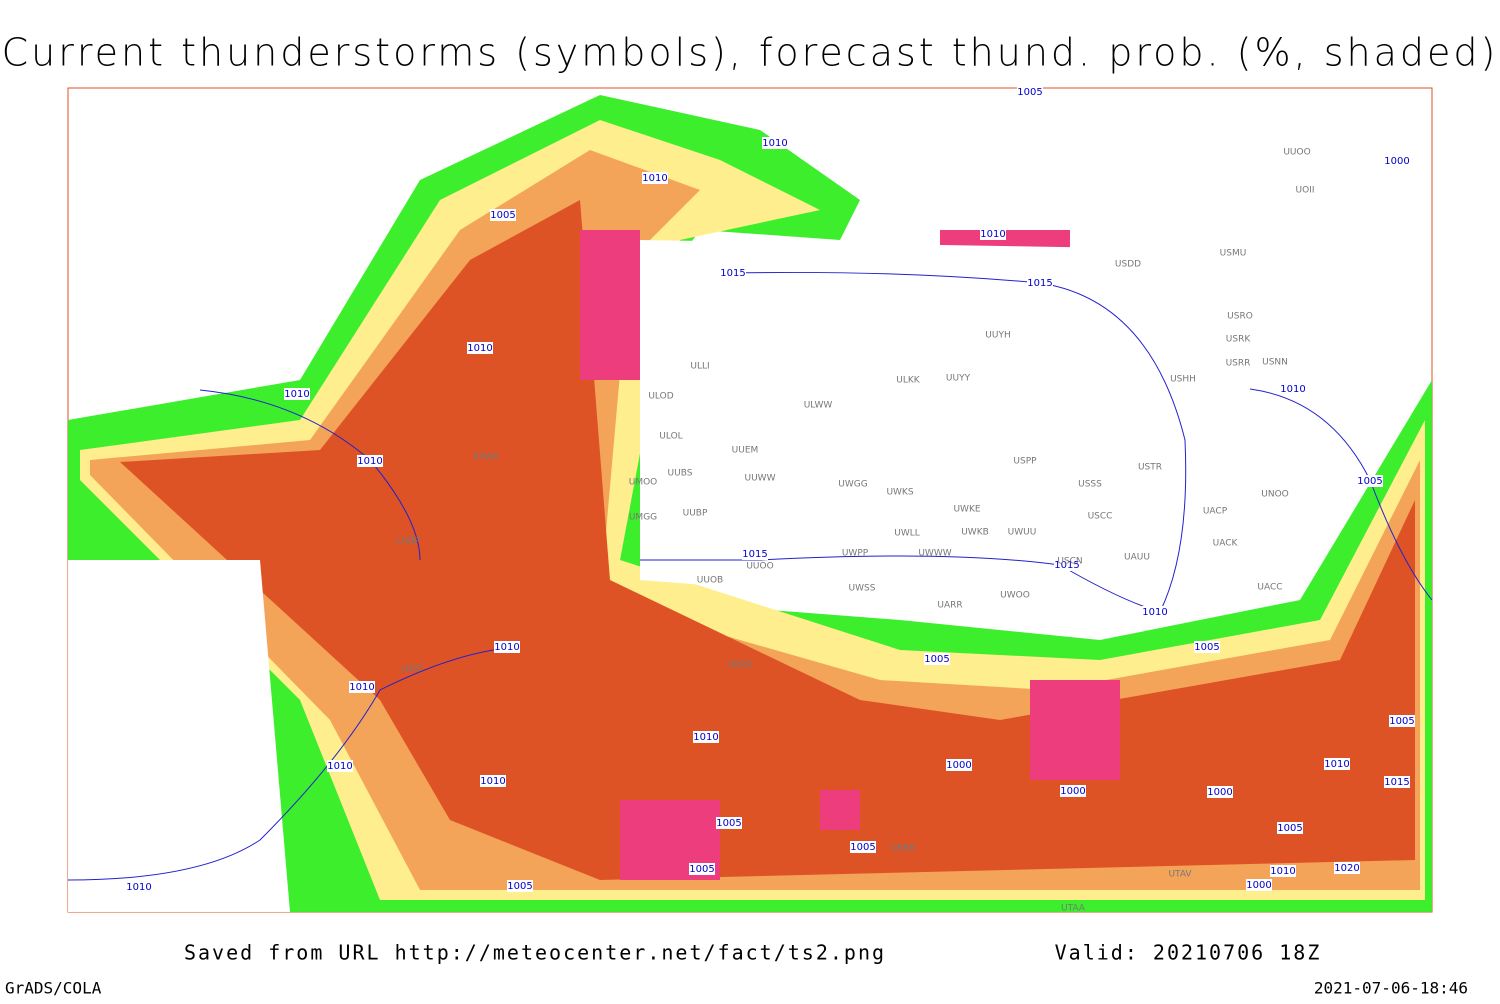  Describe the element at coordinates (1275, 363) in the screenshot. I see `station-label: USNN` at that location.